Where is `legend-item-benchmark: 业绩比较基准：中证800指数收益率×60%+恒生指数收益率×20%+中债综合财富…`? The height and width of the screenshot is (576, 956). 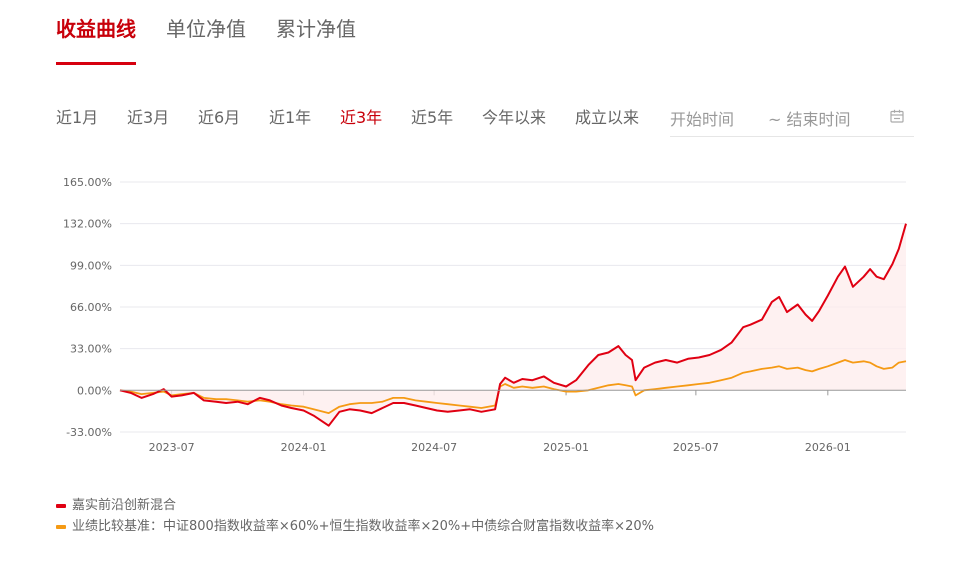
legend-item-benchmark: 业绩比较基准：中证800指数收益率×60%+恒生指数收益率×20%+中债综合财富… is located at coordinates (355, 527).